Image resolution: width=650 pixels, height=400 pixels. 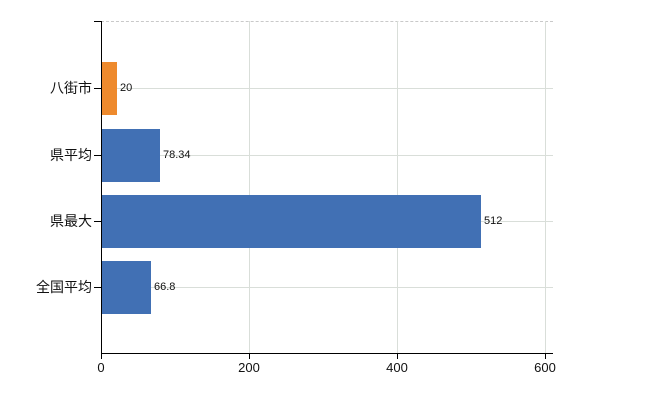 I want to click on bar-value-label: 20, so click(x=126, y=88).